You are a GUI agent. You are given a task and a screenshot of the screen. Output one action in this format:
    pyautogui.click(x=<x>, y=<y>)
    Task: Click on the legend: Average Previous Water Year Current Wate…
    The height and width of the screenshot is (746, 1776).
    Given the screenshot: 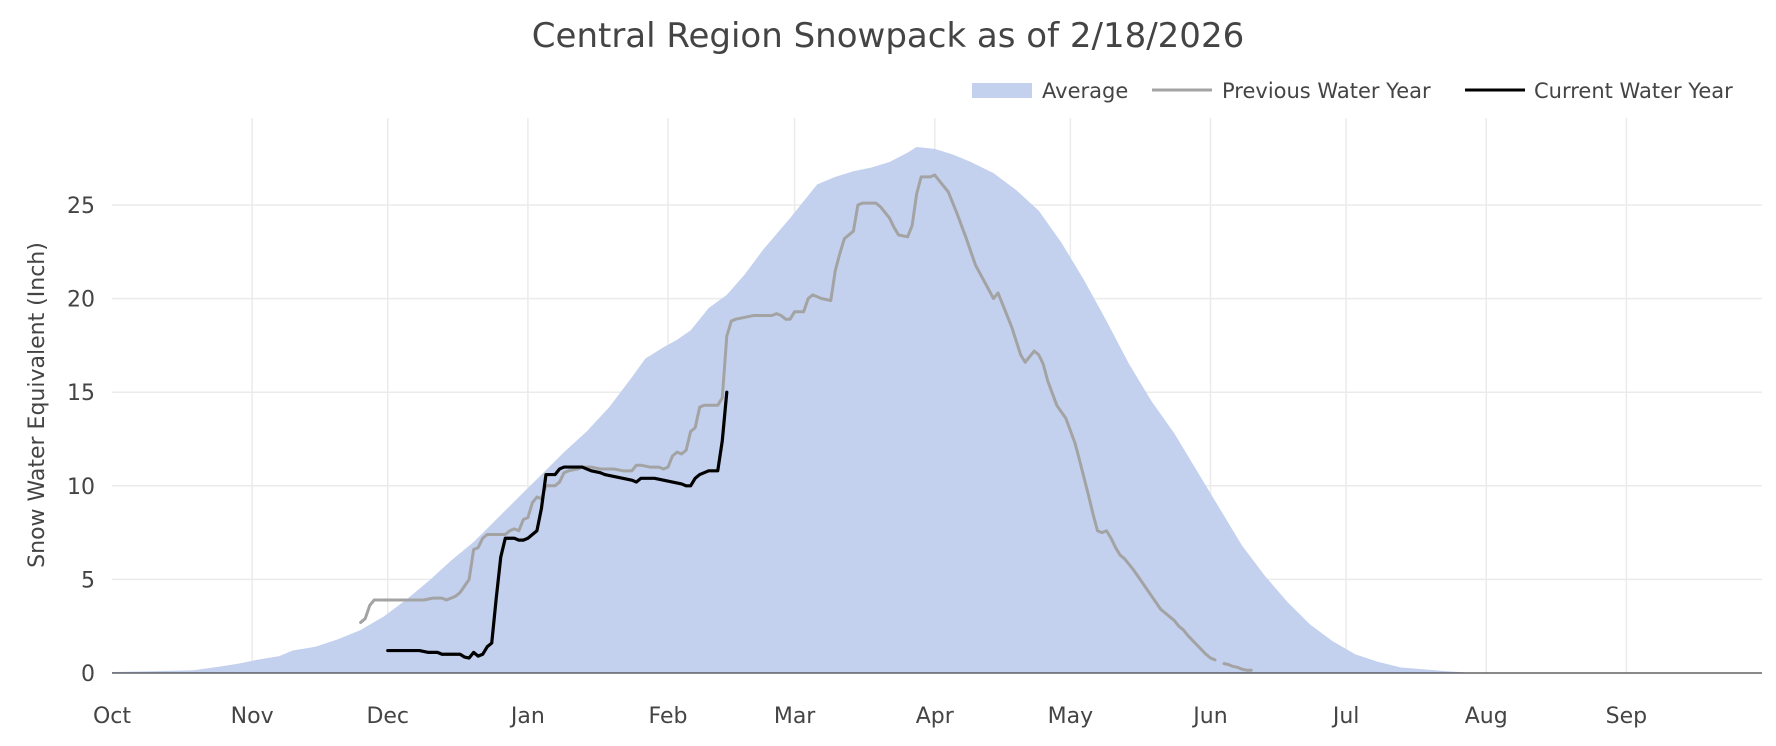 What is the action you would take?
    pyautogui.click(x=1352, y=91)
    